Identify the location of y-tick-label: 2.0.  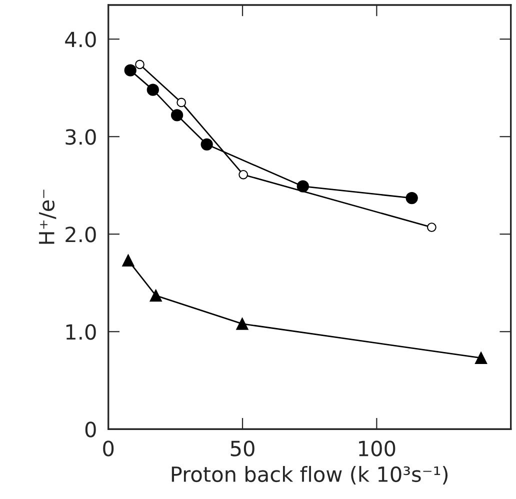
(81, 234).